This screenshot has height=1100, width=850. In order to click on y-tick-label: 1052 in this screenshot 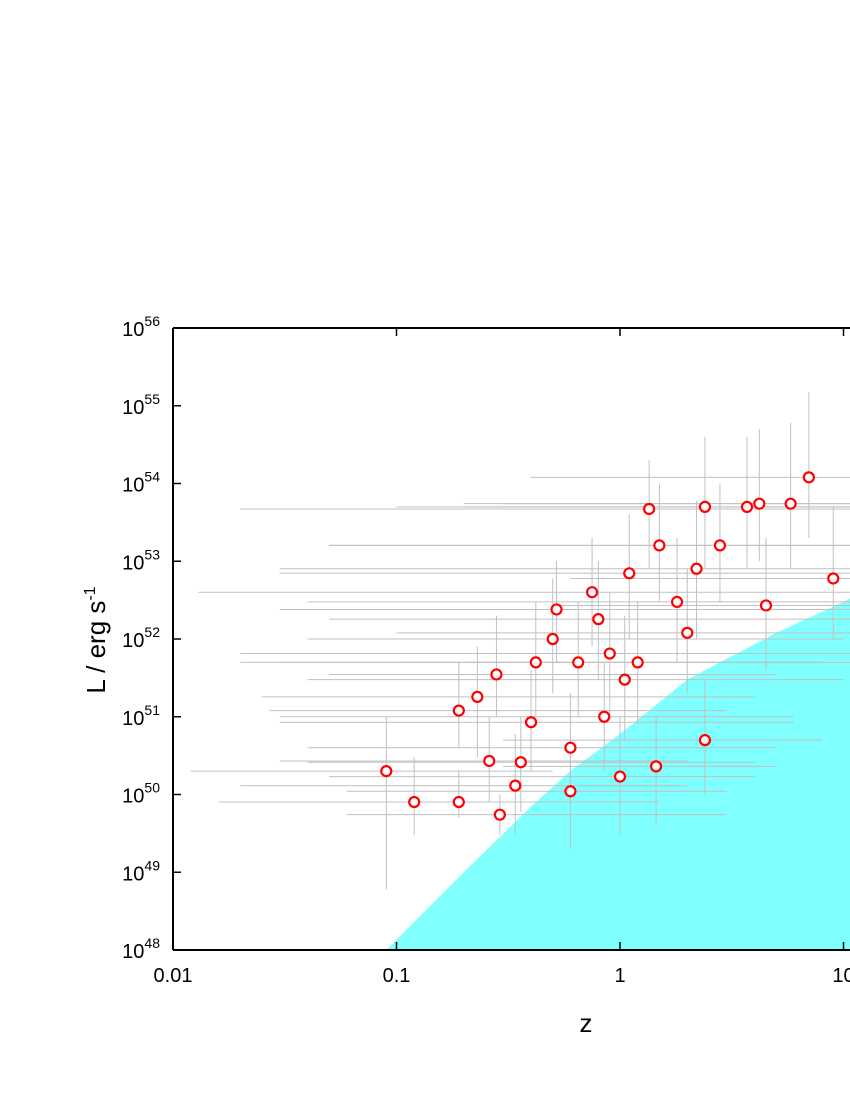, I will do `click(141, 638)`.